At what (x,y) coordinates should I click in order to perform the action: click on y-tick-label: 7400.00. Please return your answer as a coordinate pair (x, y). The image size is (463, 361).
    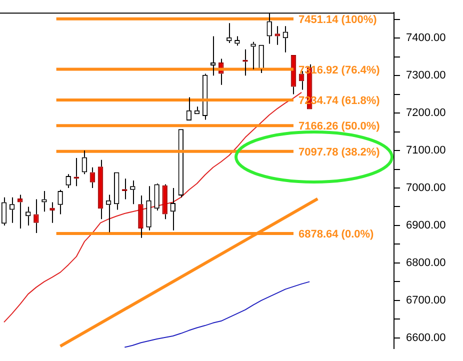
    Looking at the image, I should click on (426, 38).